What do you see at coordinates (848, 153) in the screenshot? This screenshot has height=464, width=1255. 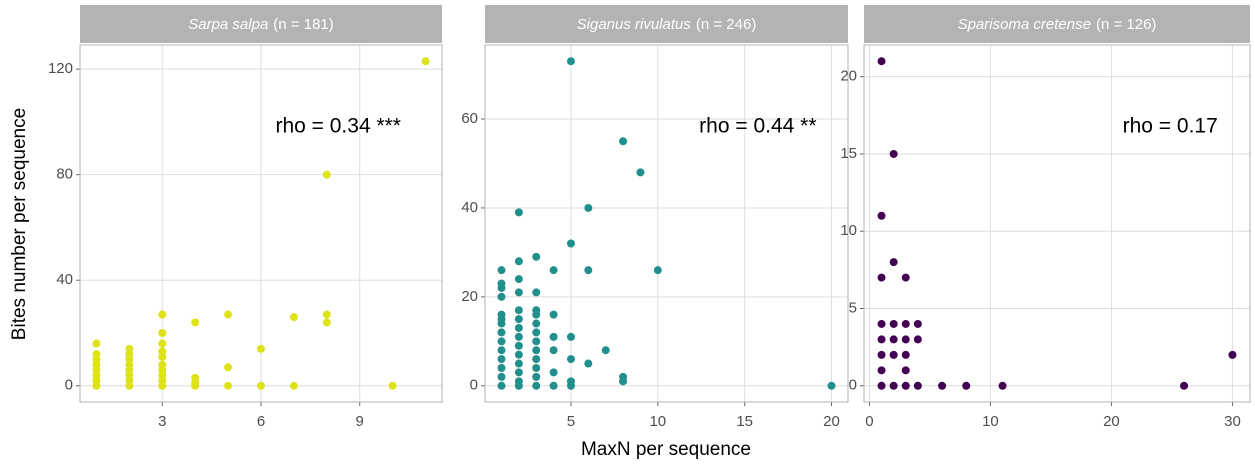 I see `y-tick-label: 15` at bounding box center [848, 153].